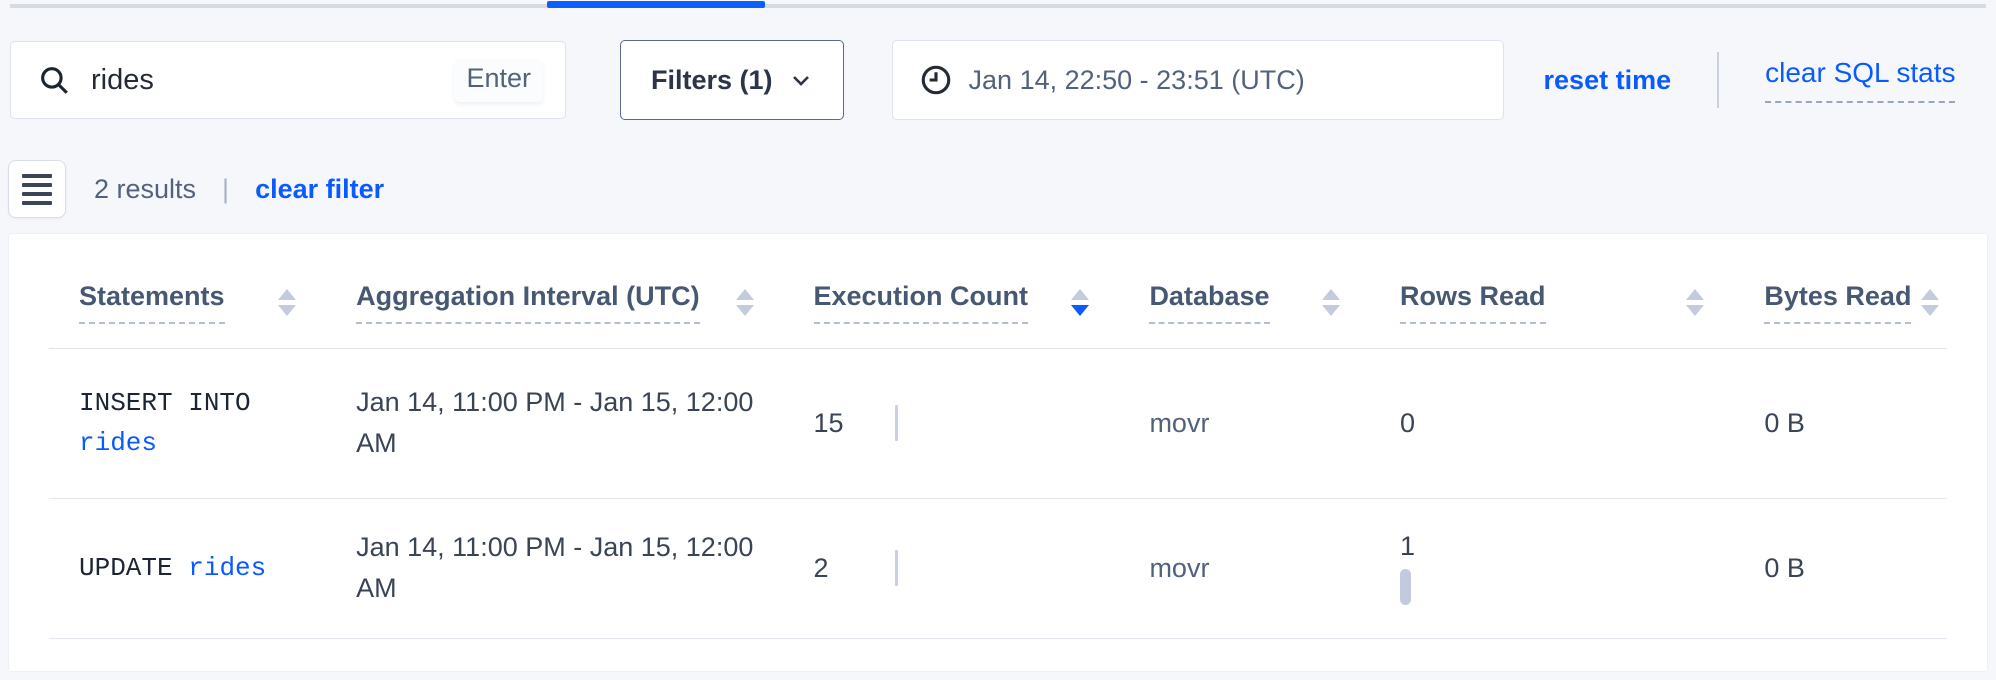  What do you see at coordinates (273, 80) in the screenshot?
I see `search-input` at bounding box center [273, 80].